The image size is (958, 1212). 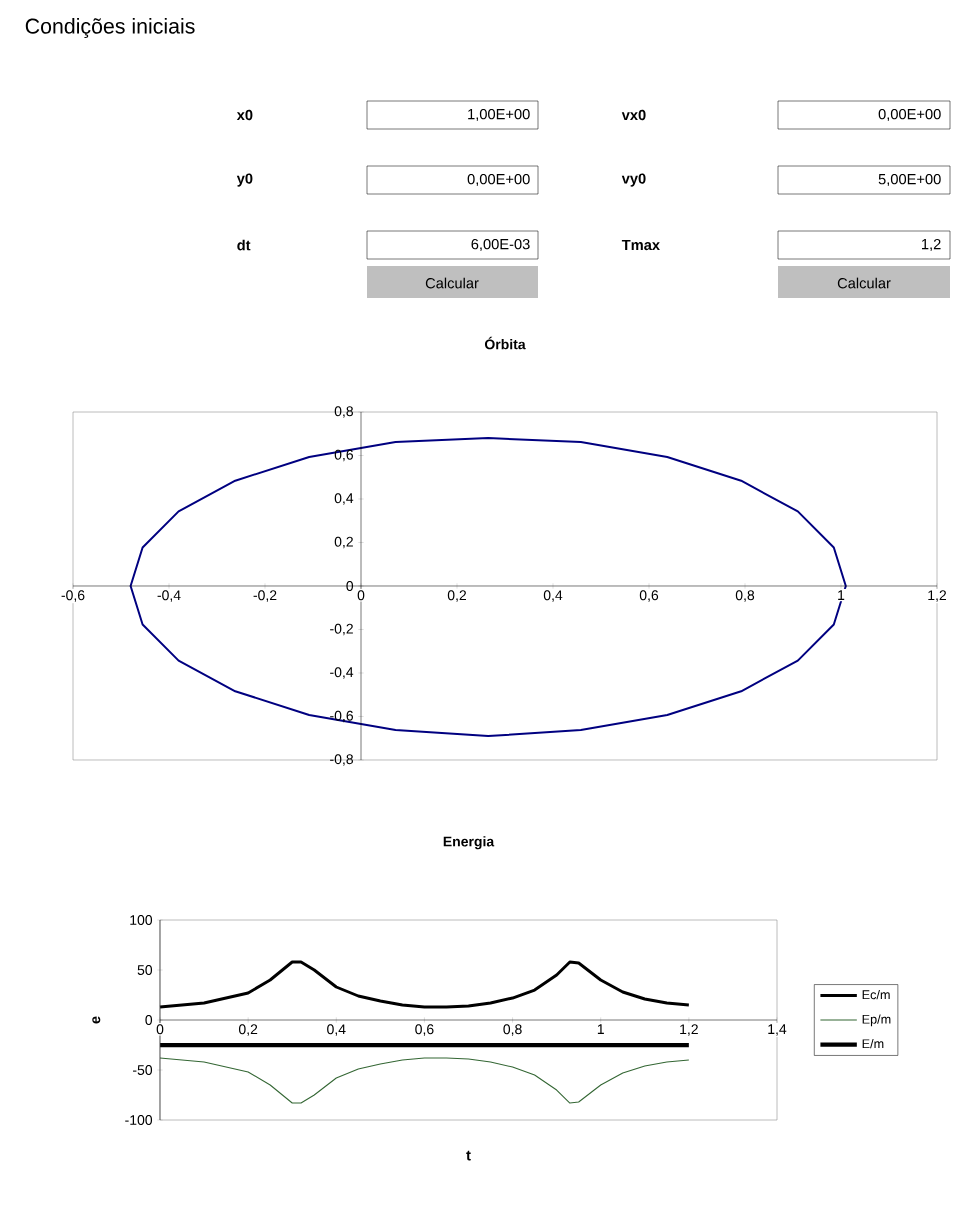 What do you see at coordinates (342, 716) in the screenshot?
I see `y-tick-label: -0,6` at bounding box center [342, 716].